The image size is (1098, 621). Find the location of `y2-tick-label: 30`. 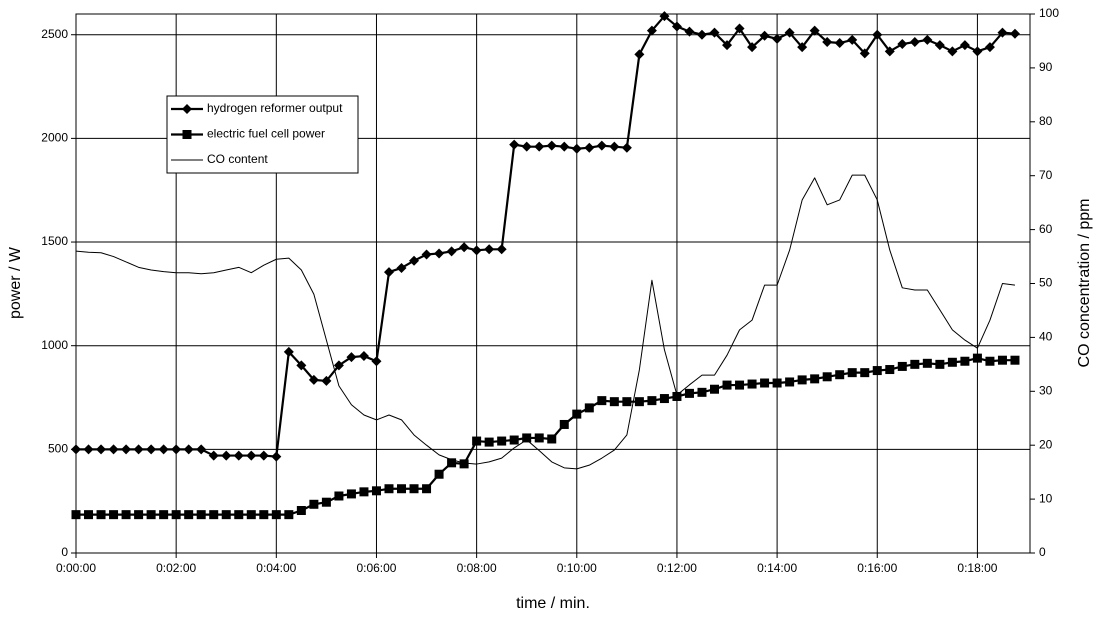

y2-tick-label: 30 is located at coordinates (1046, 390).